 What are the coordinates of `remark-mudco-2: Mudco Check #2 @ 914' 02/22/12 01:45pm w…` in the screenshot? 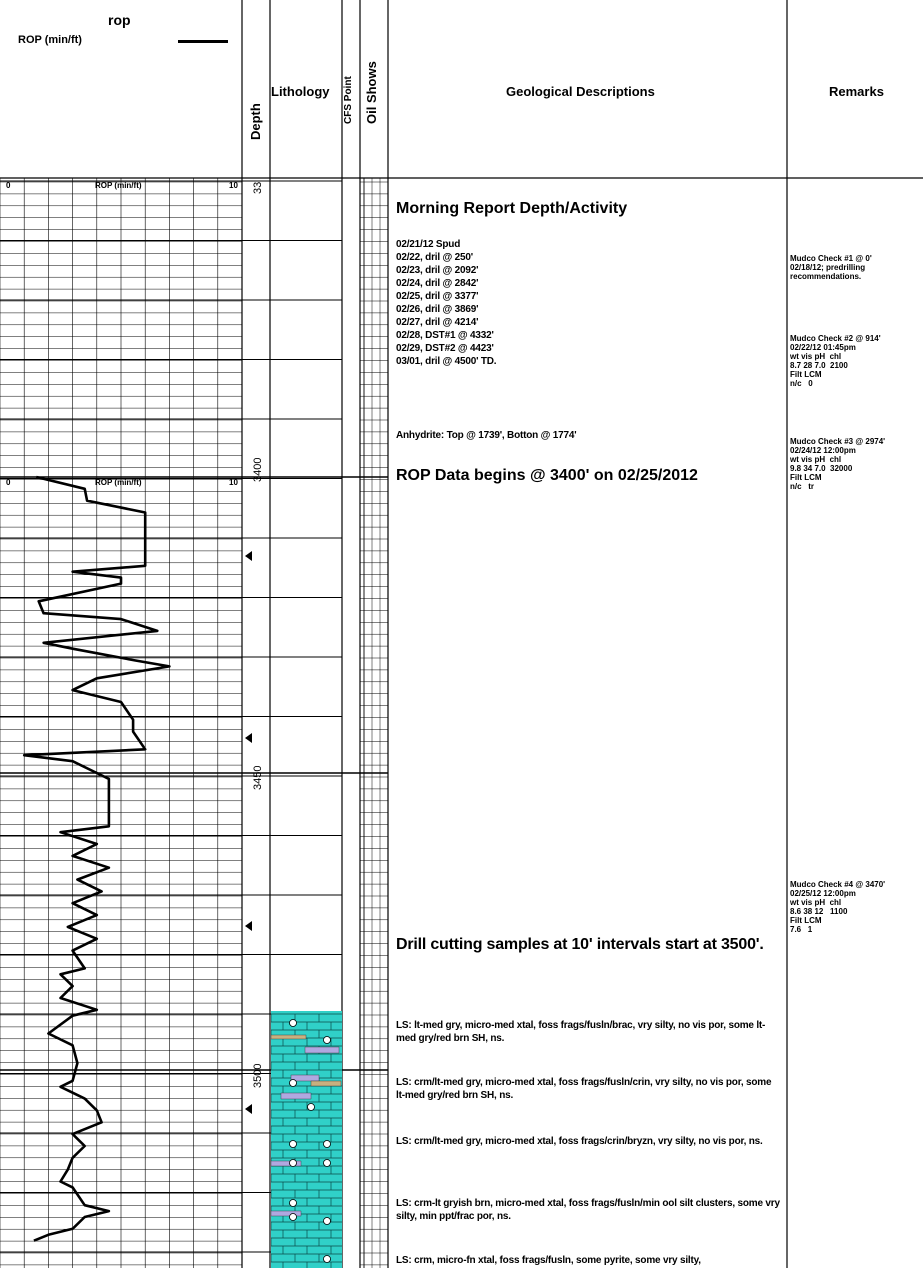 It's located at (835, 361).